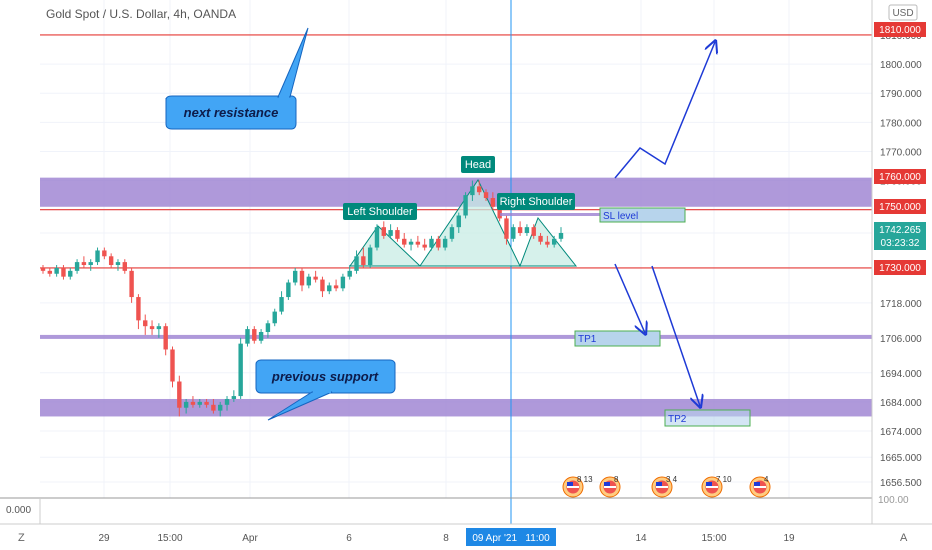 This screenshot has height=550, width=932. What do you see at coordinates (593, 215) in the screenshot?
I see `sl-level-box: SL level` at bounding box center [593, 215].